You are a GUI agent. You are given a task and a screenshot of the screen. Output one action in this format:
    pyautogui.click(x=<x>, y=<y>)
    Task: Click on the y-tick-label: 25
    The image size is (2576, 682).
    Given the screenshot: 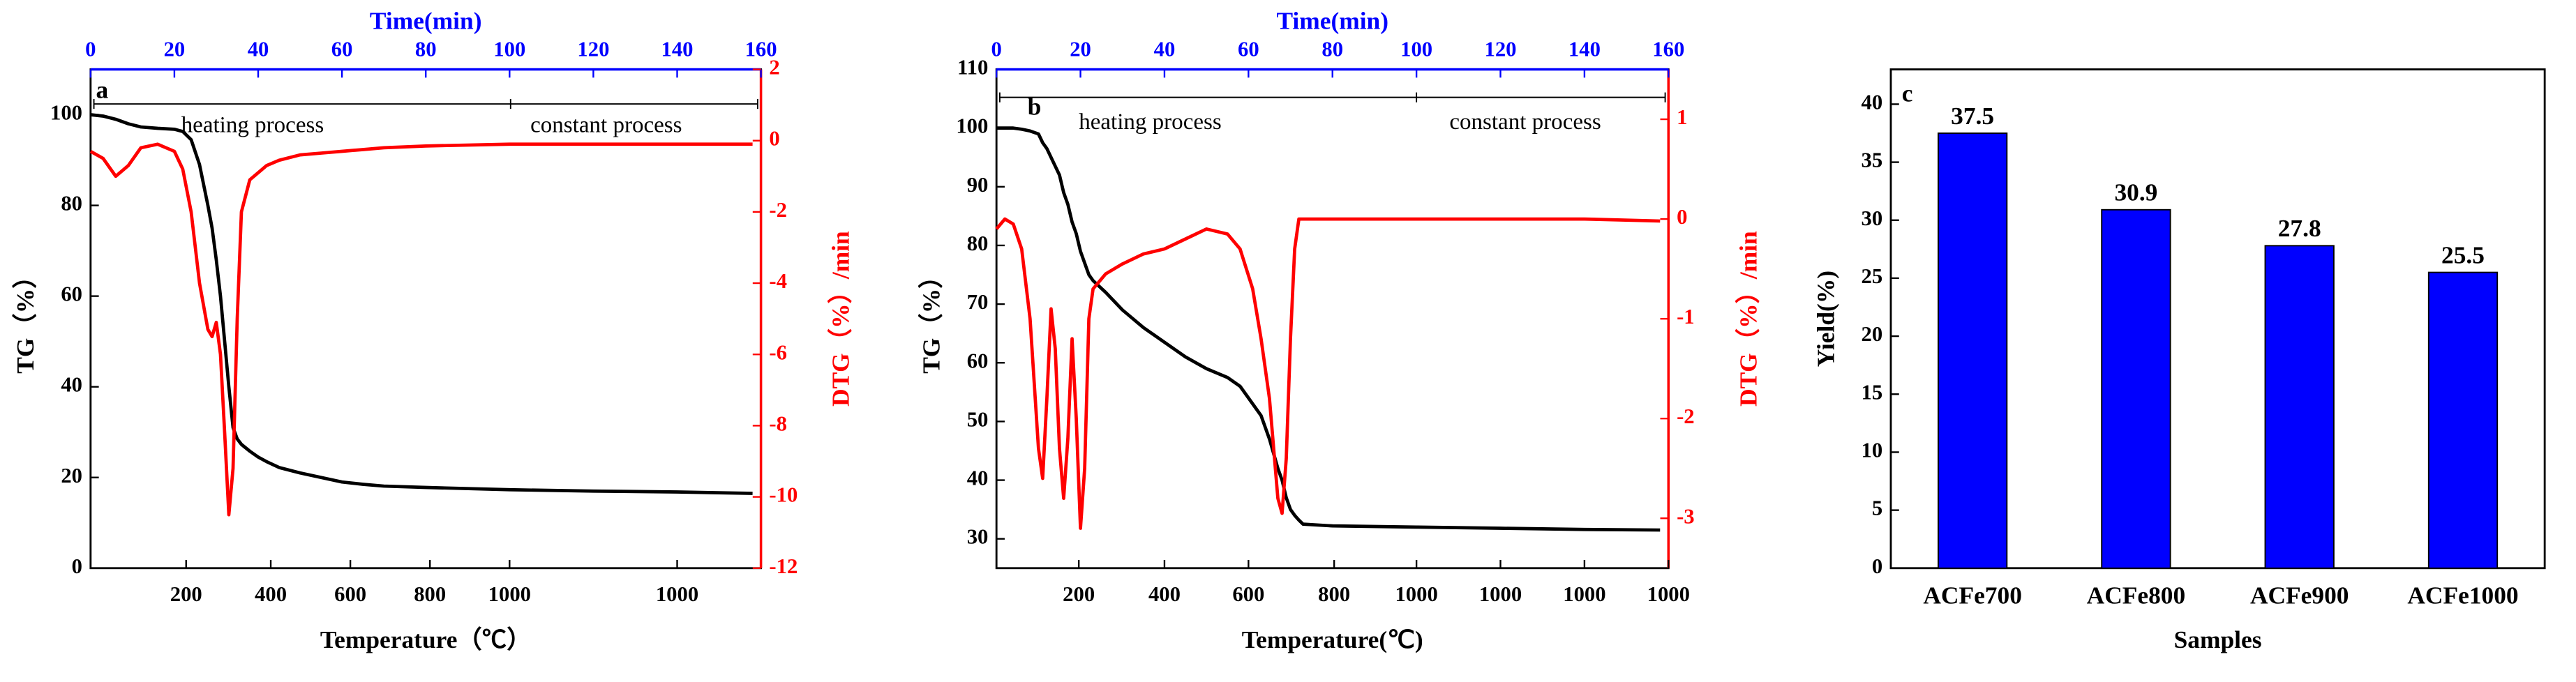 What is the action you would take?
    pyautogui.click(x=1872, y=276)
    